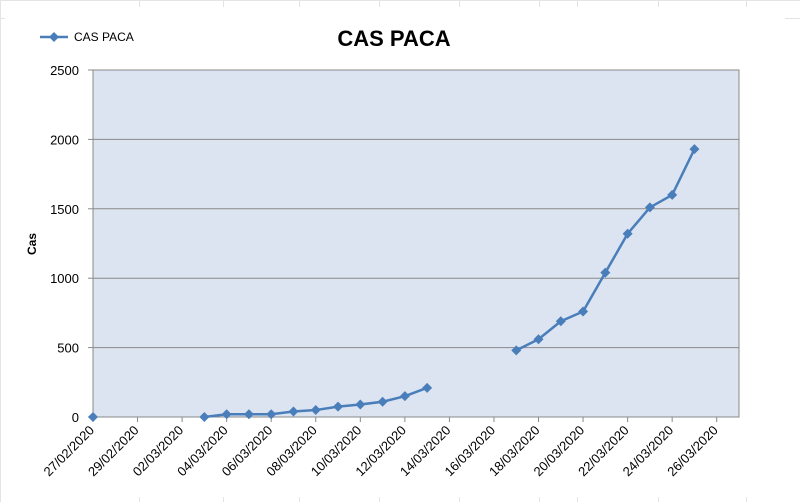  What do you see at coordinates (64, 70) in the screenshot?
I see `y-tick-label: 2500` at bounding box center [64, 70].